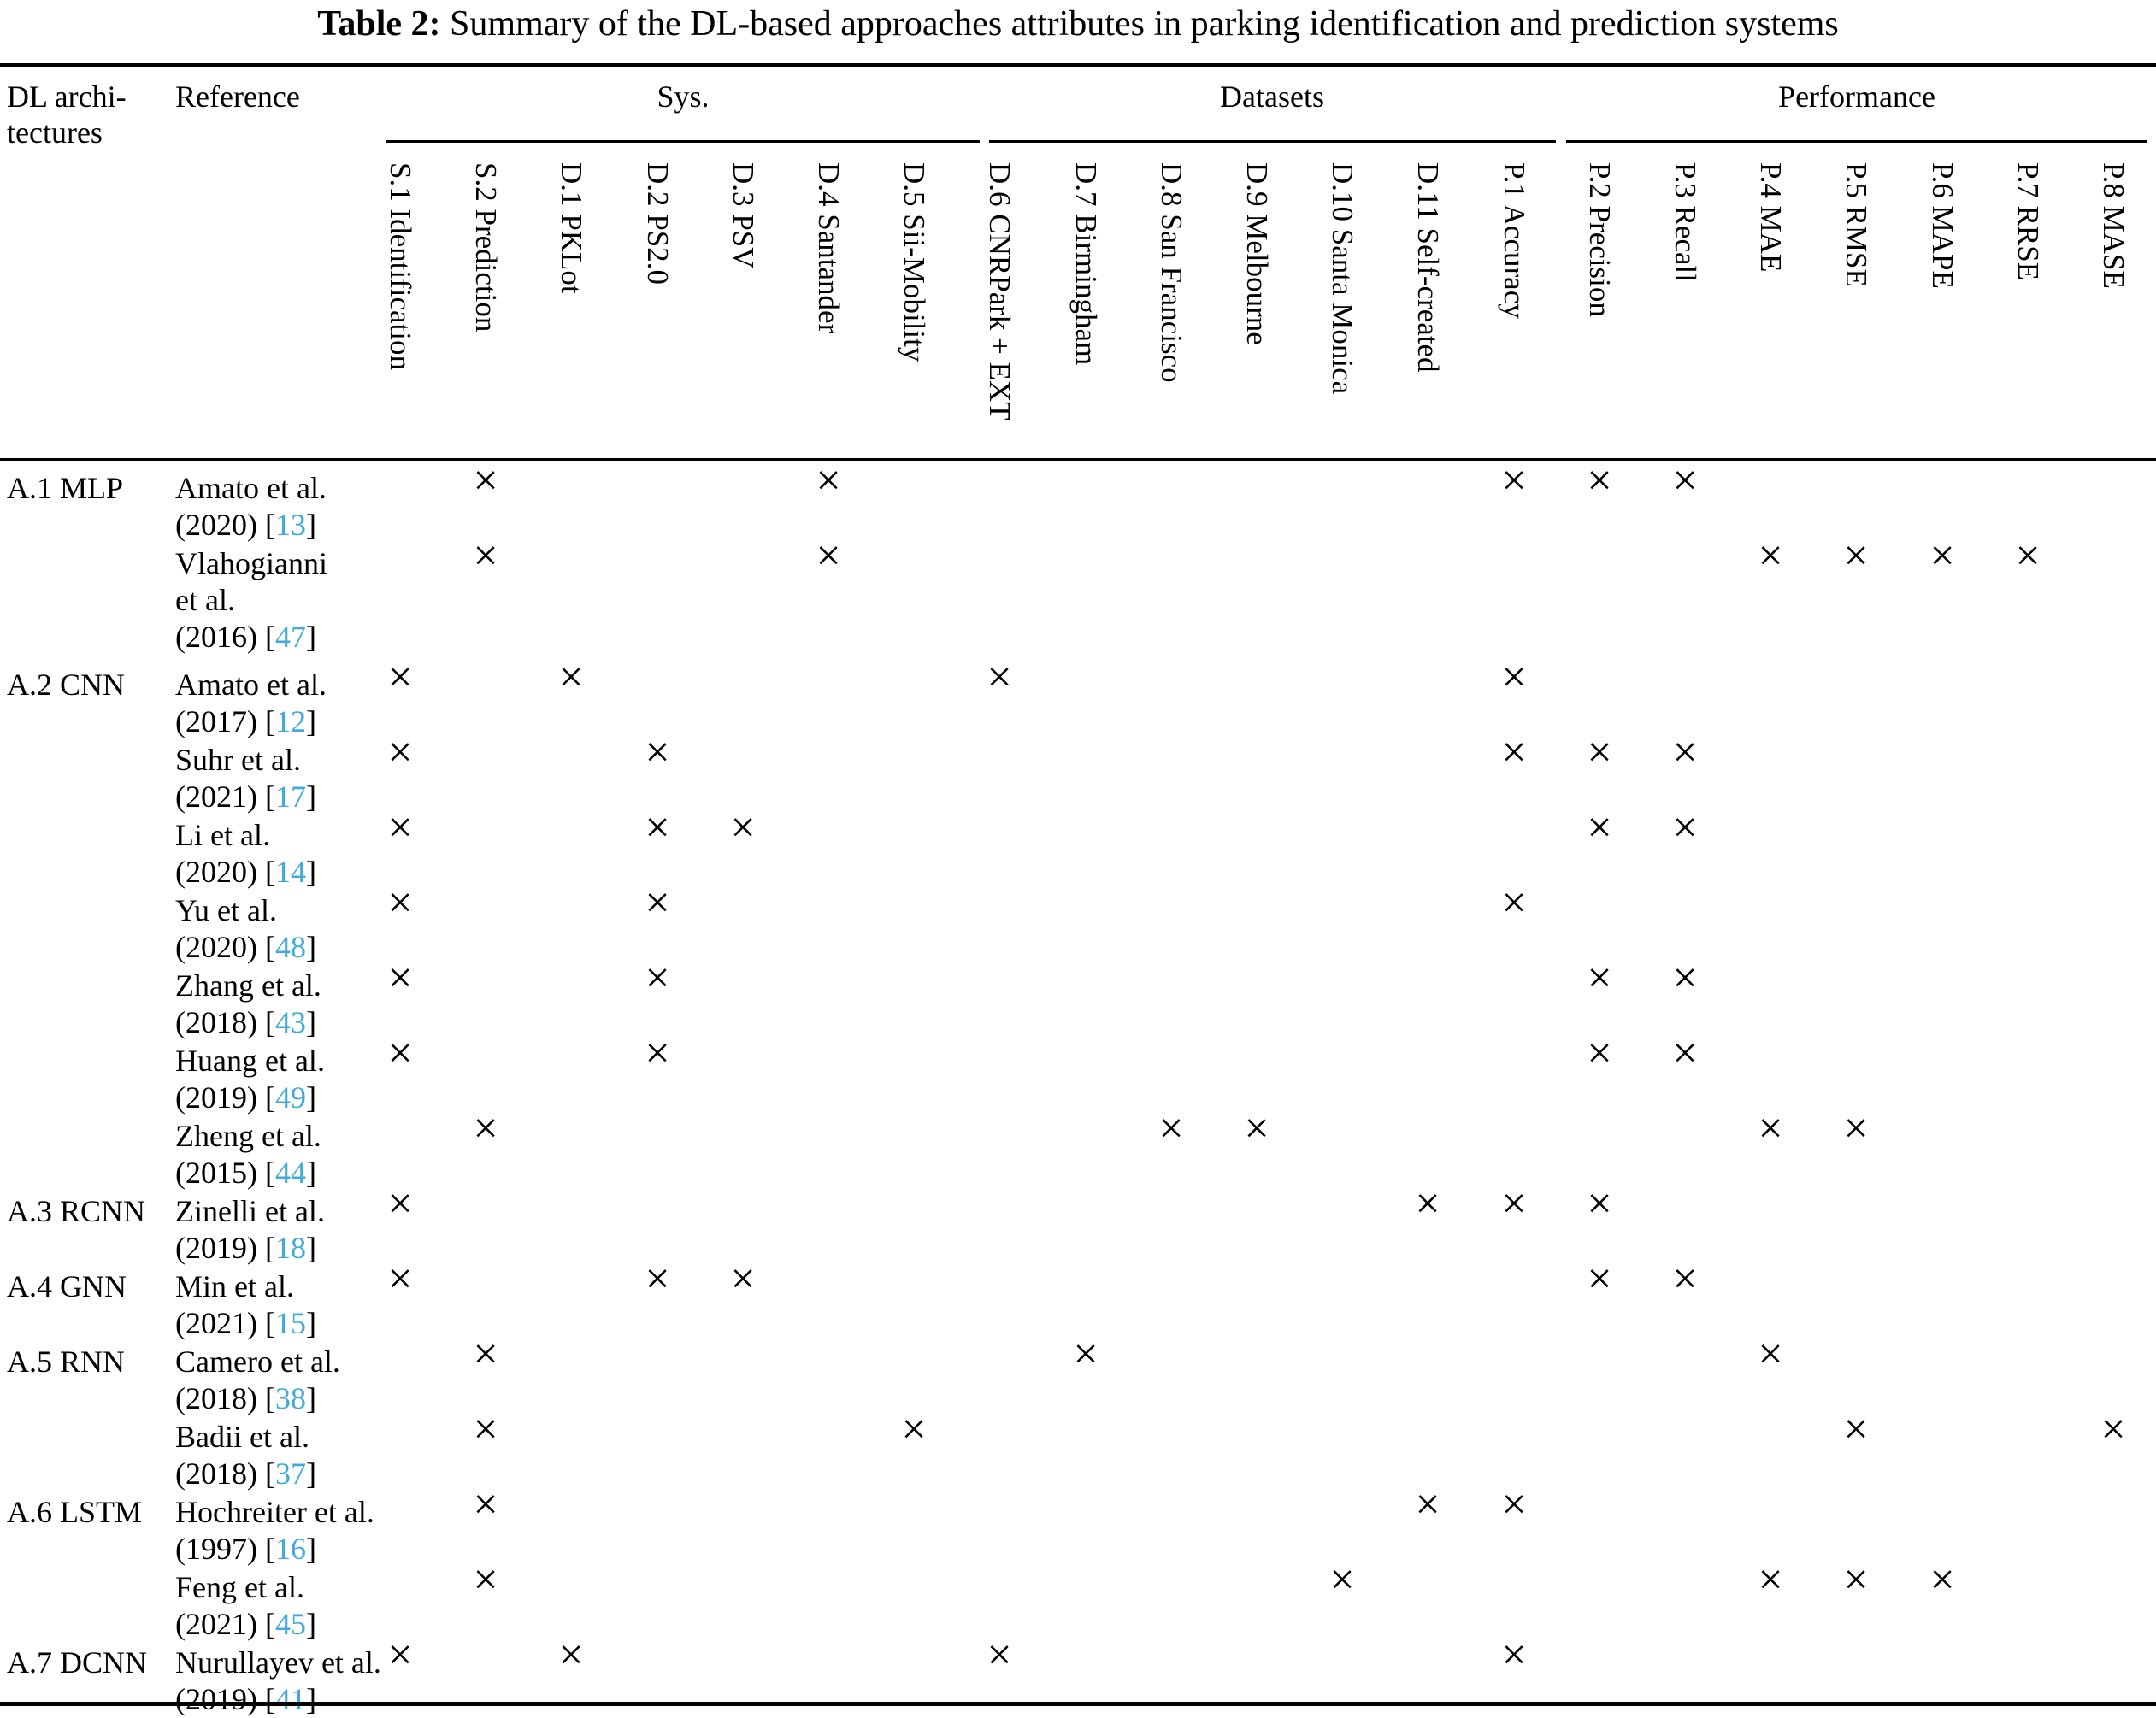 This screenshot has width=2156, height=1718. What do you see at coordinates (2113, 1429) in the screenshot?
I see `mark-x-P.8: ×` at bounding box center [2113, 1429].